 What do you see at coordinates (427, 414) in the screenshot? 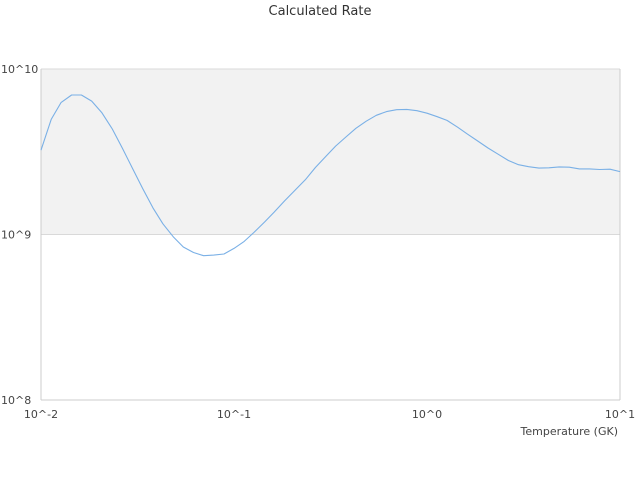
I see `x-tick-label: 10^0` at bounding box center [427, 414].